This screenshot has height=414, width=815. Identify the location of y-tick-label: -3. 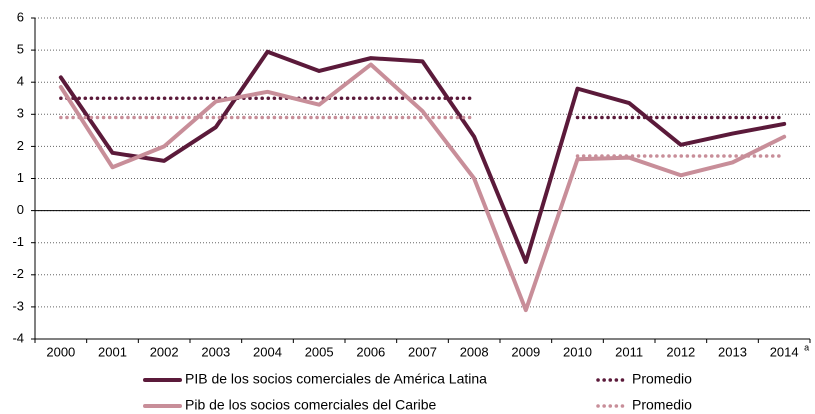
(18, 305).